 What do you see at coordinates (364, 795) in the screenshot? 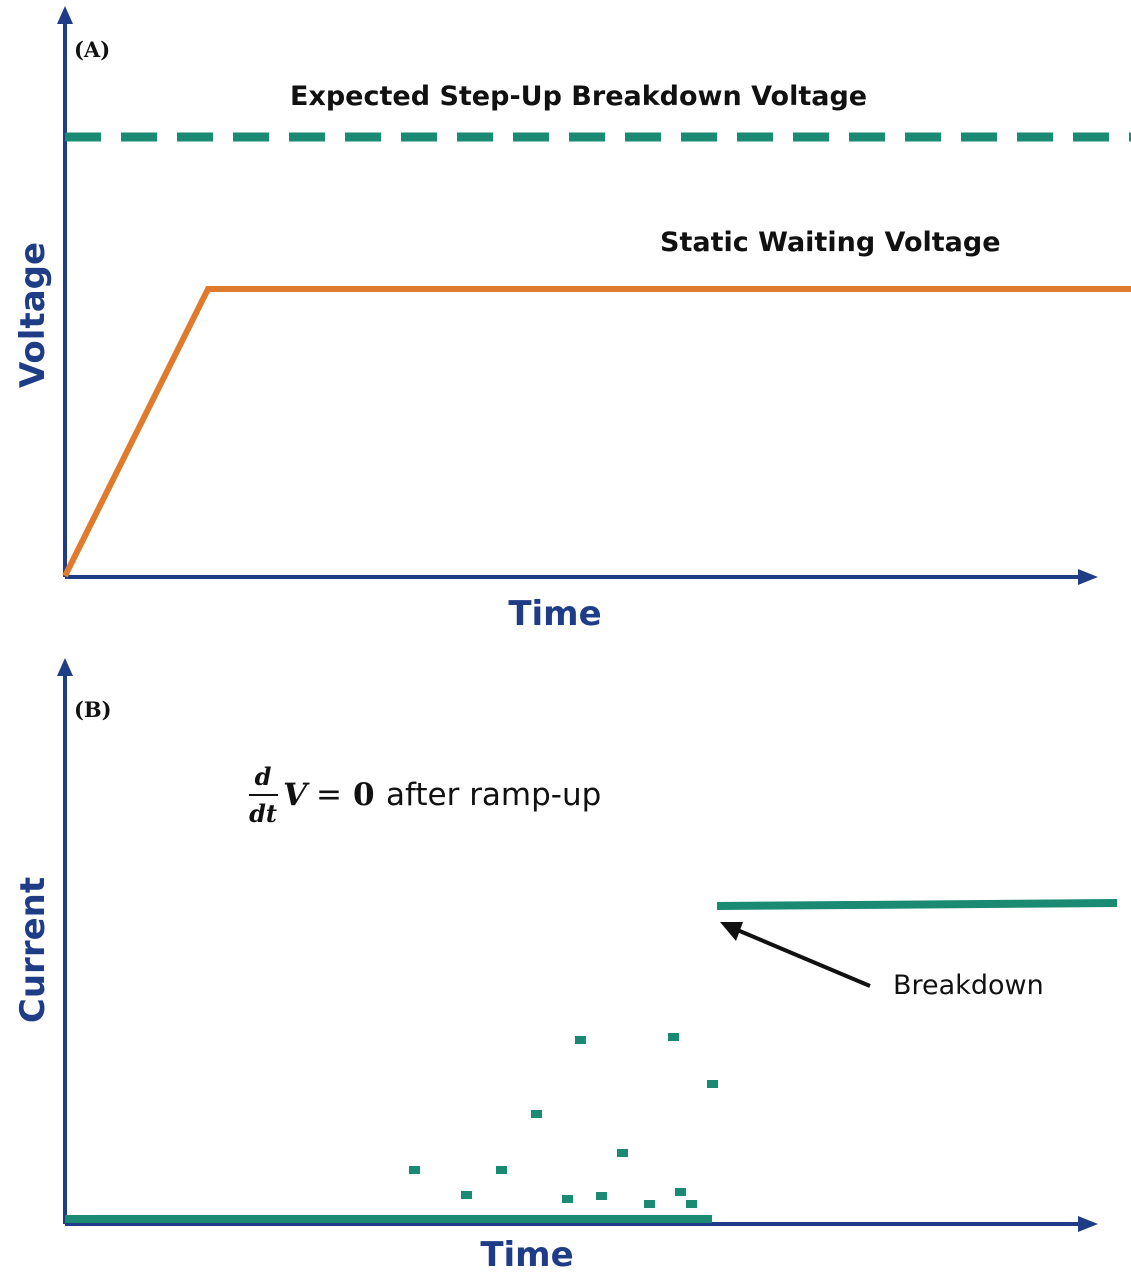
I see `equation-zero: 0` at bounding box center [364, 795].